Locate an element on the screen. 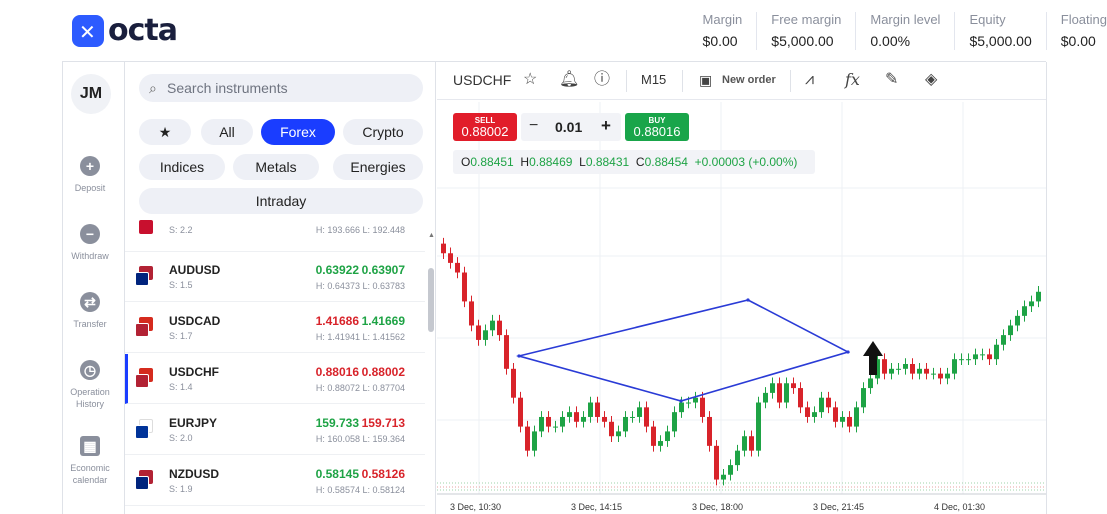 This screenshot has height=514, width=1107. metric-free-margin: Free margin $5,000.00 is located at coordinates (798, 31).